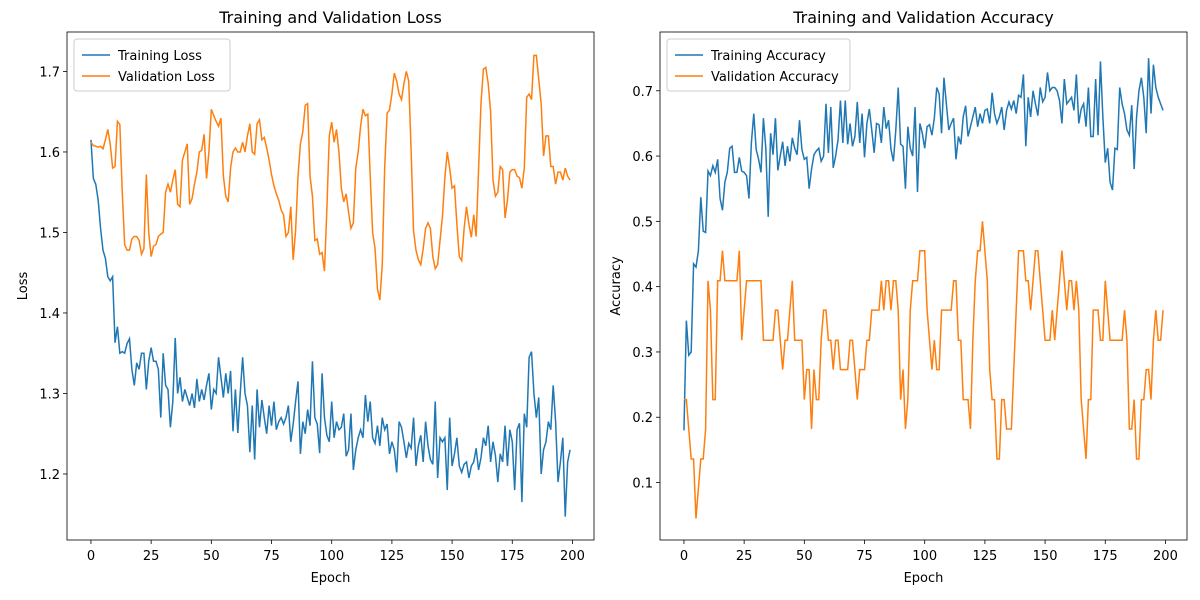 This screenshot has width=1200, height=600. I want to click on y-tick-label: 1.6, so click(49, 153).